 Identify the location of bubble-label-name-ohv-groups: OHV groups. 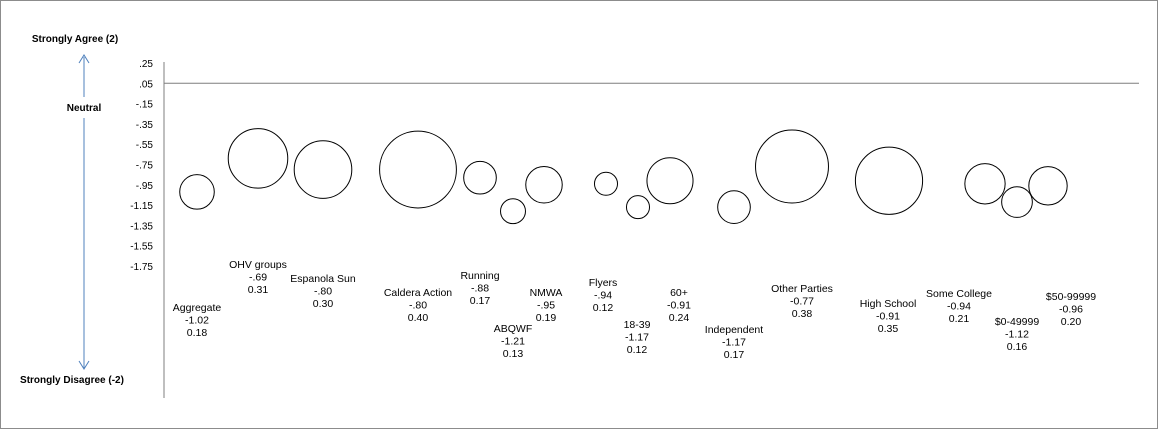
(258, 265).